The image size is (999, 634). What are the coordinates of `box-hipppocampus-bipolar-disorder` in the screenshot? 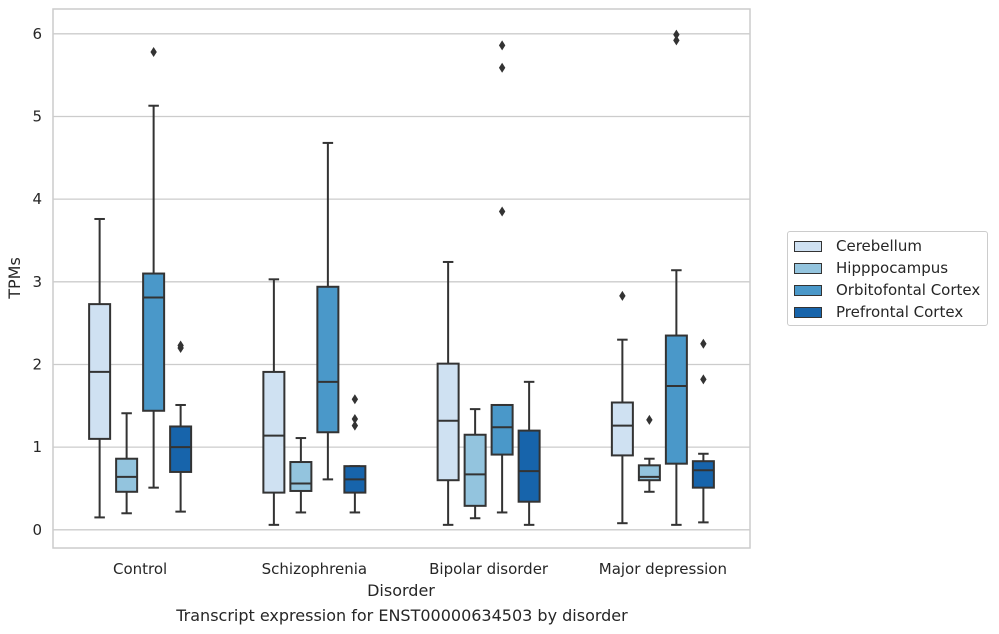 It's located at (475, 464).